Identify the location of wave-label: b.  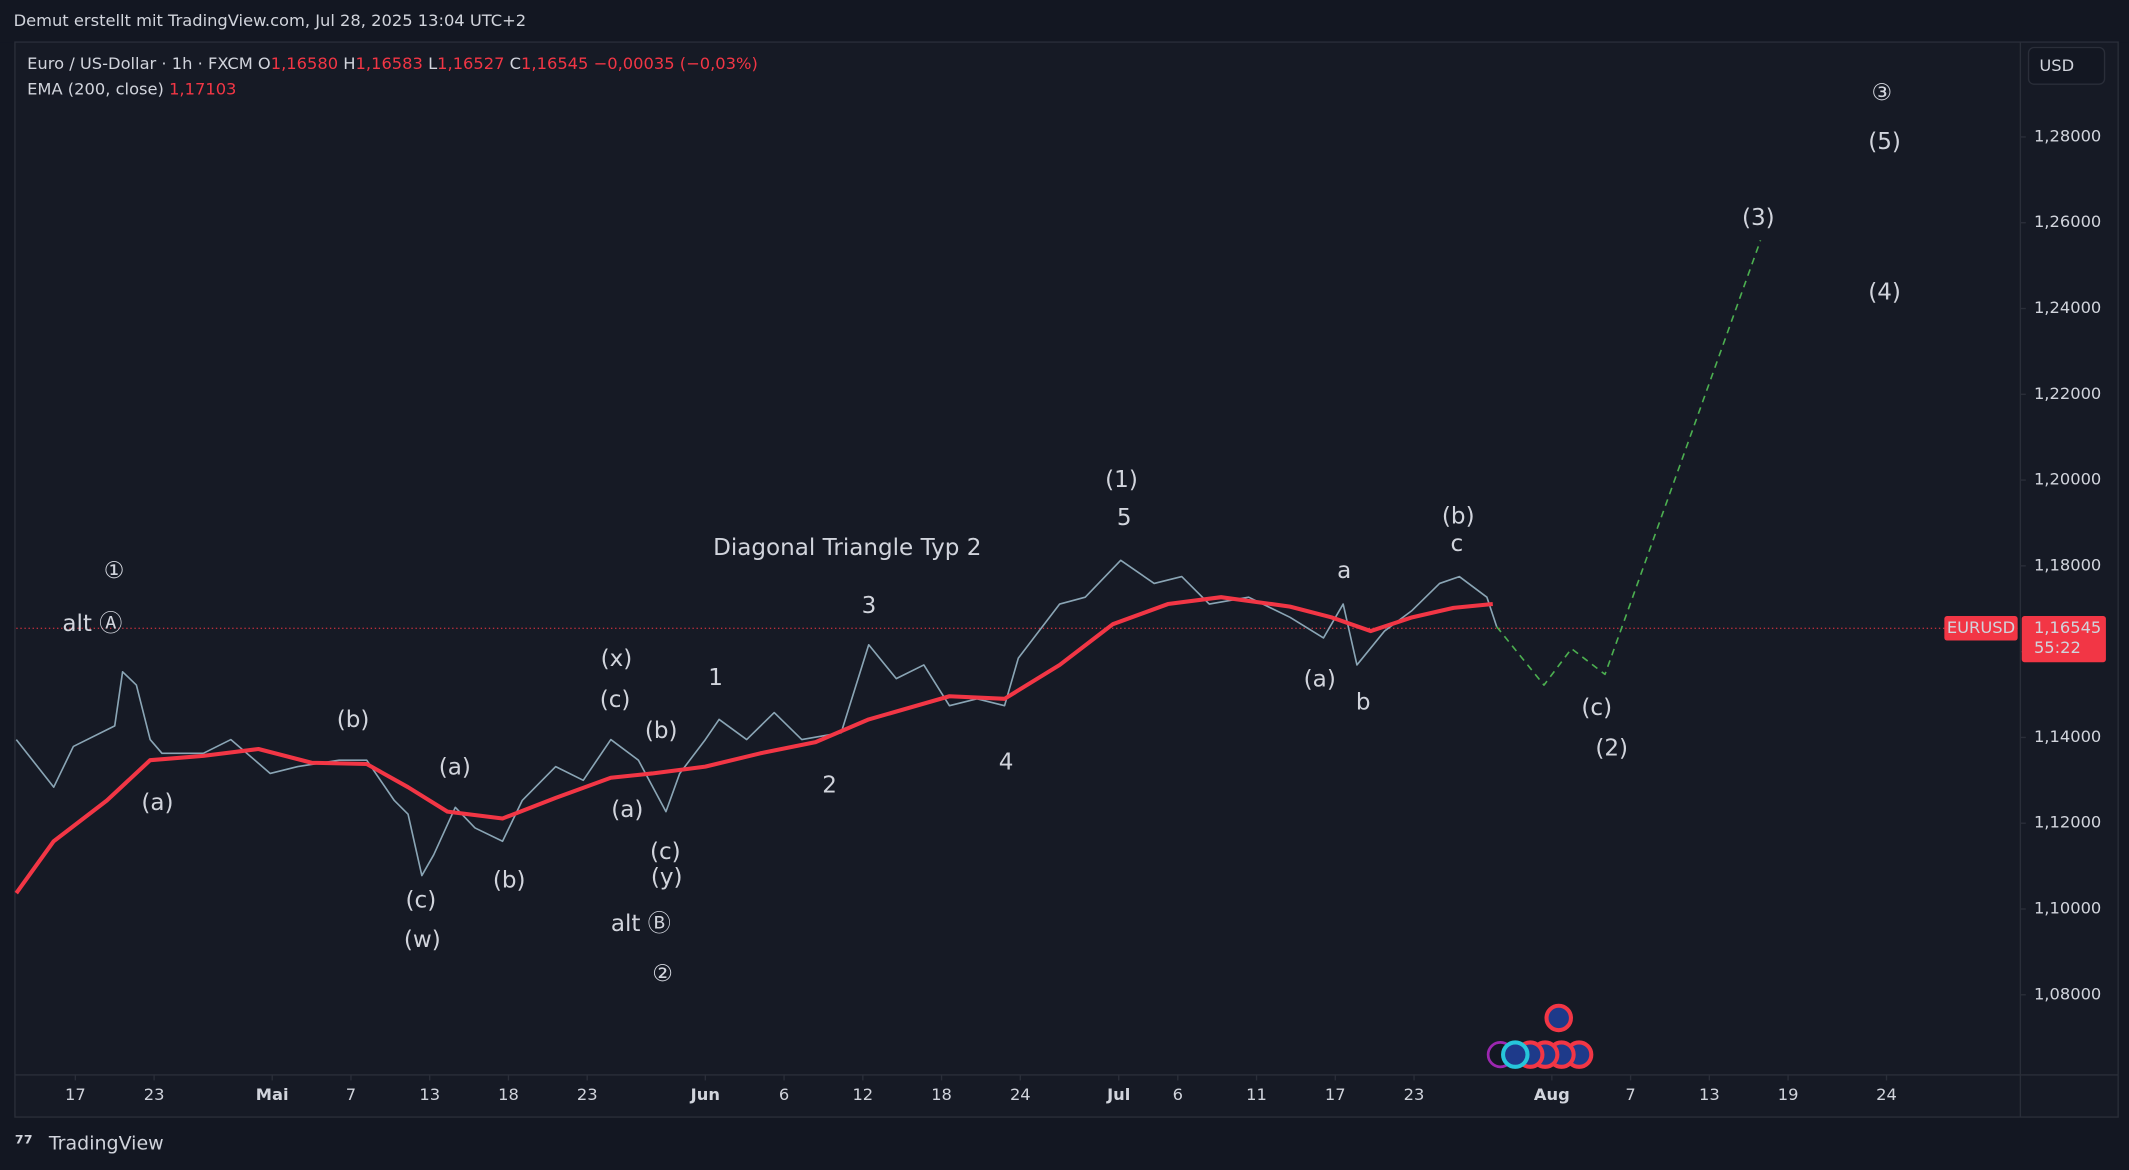
(1363, 703).